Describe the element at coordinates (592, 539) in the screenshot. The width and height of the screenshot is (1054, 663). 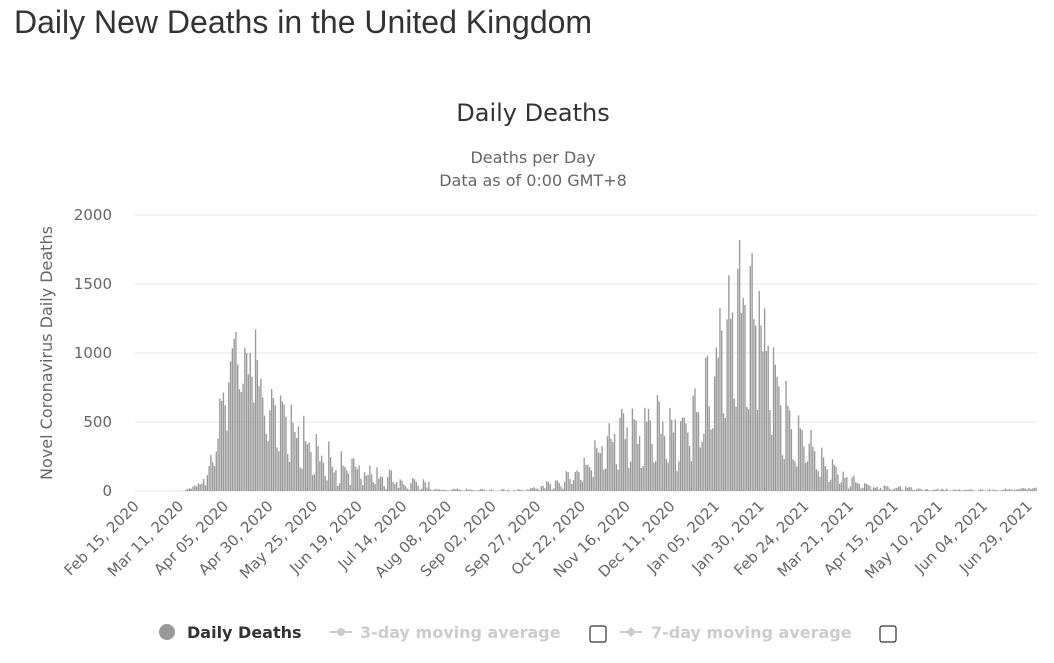
I see `x-tick-label: Nov 16, 2020` at that location.